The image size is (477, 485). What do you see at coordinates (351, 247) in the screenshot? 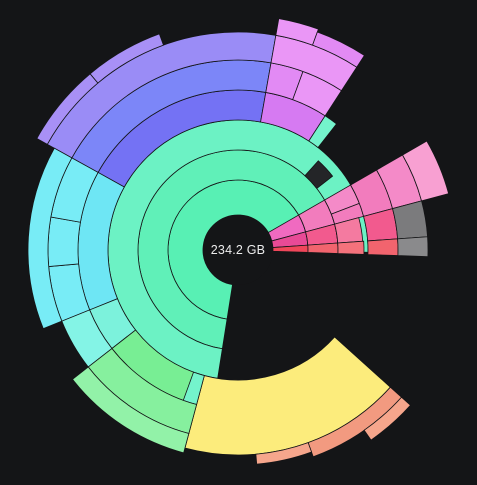
I see `coral-ring3` at bounding box center [351, 247].